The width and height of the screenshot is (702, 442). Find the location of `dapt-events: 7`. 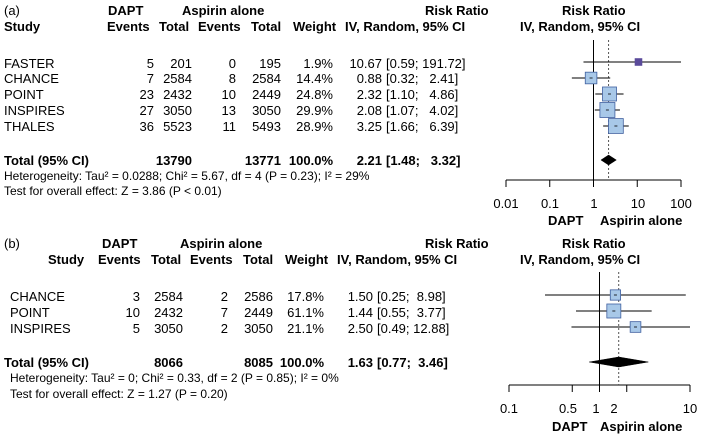

dapt-events: 7 is located at coordinates (150, 78).